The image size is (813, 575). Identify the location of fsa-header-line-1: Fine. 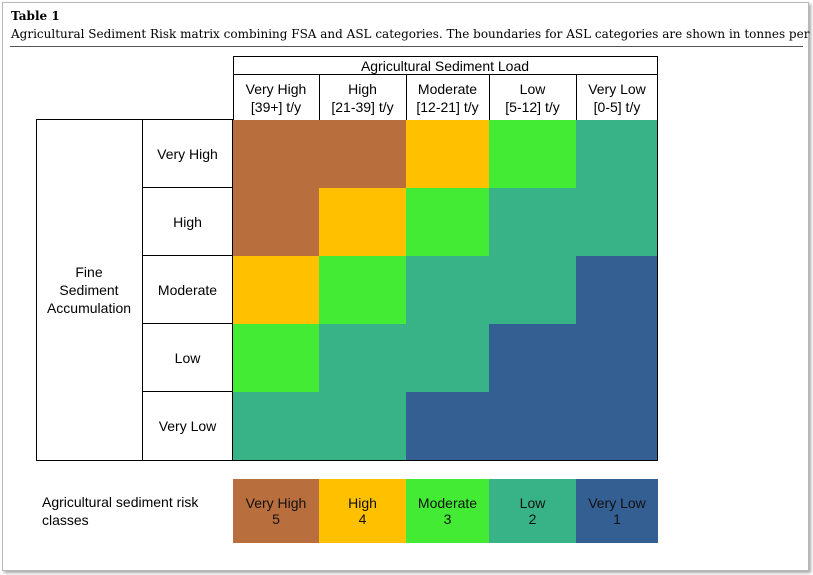
(89, 272).